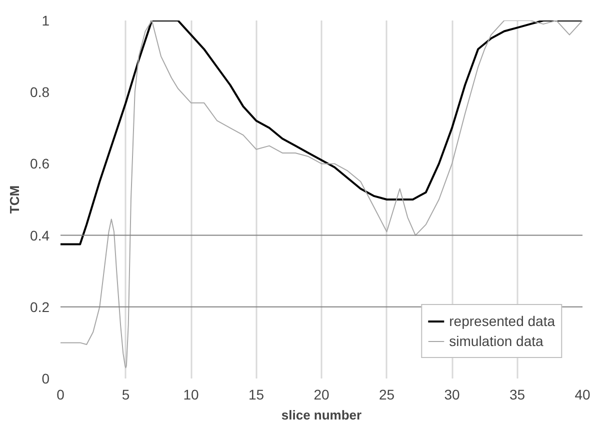 The width and height of the screenshot is (598, 425). I want to click on y-tick-label: 0.8, so click(40, 92).